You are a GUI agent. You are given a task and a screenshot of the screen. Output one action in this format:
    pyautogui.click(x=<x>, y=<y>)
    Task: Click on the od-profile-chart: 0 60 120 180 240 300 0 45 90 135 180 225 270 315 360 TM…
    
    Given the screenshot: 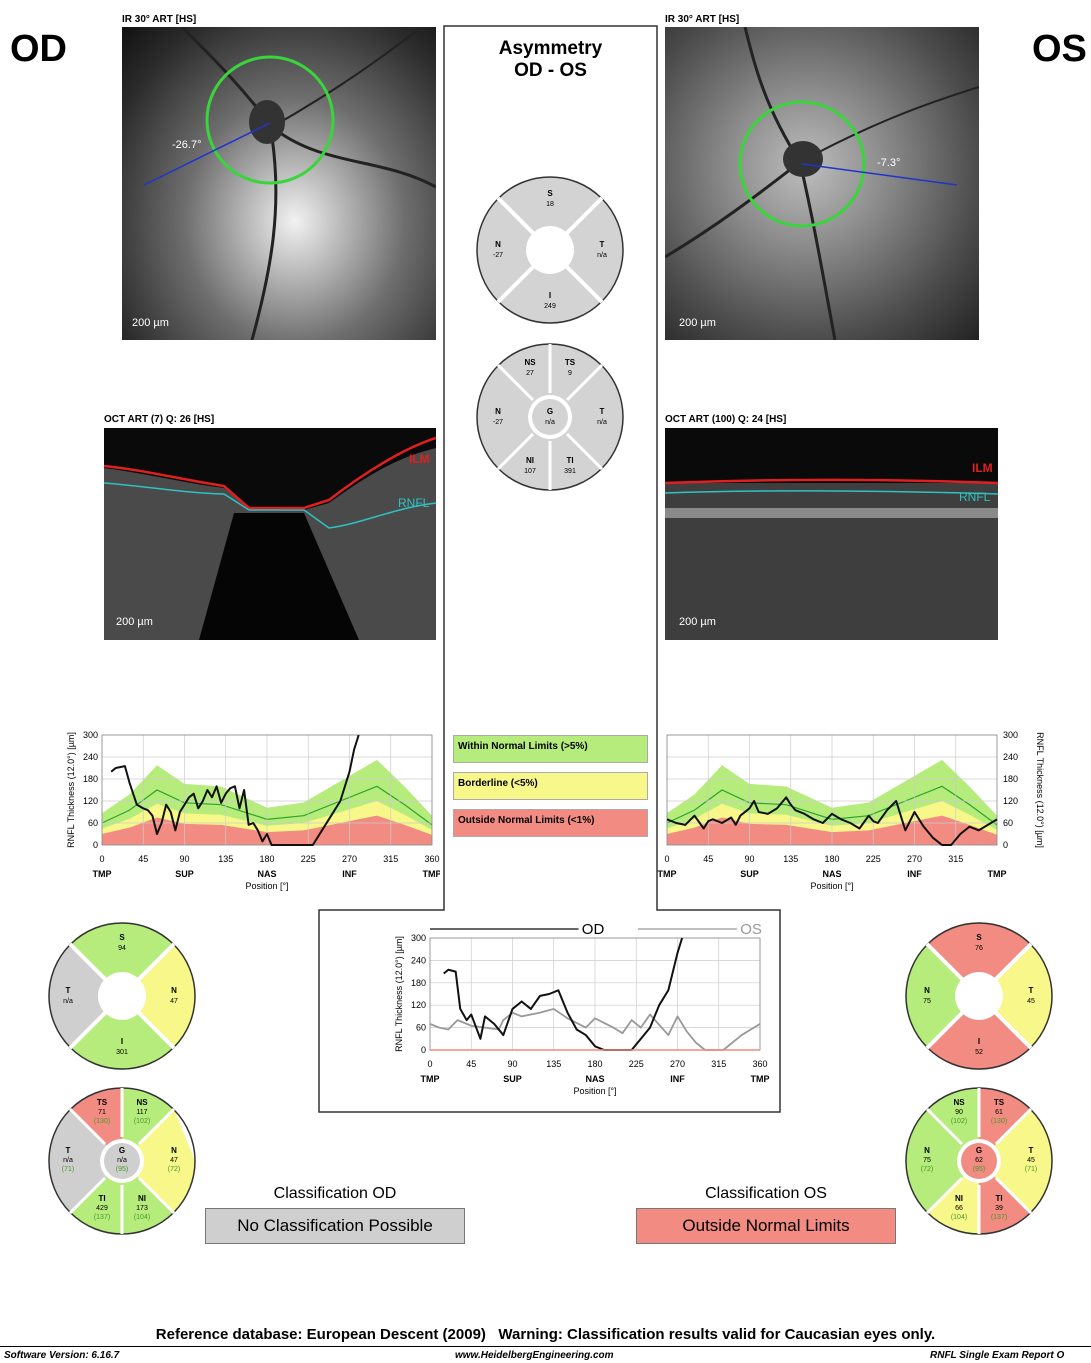 What is the action you would take?
    pyautogui.click(x=241, y=814)
    